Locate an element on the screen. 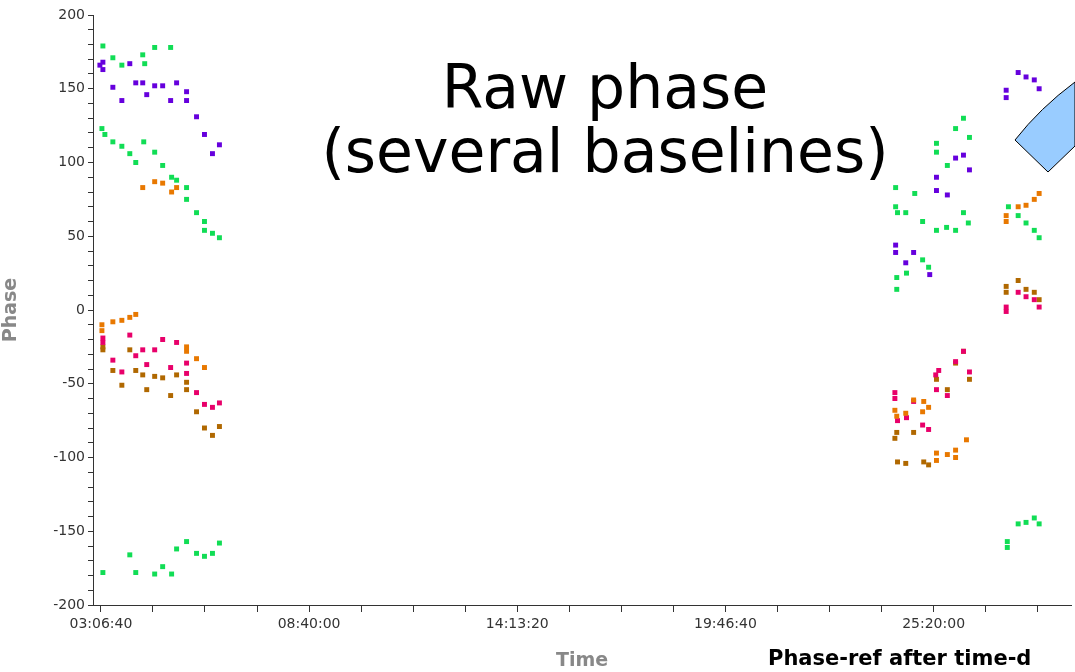 This screenshot has height=672, width=1075. x-tick-label: 03:06:40 is located at coordinates (101, 623).